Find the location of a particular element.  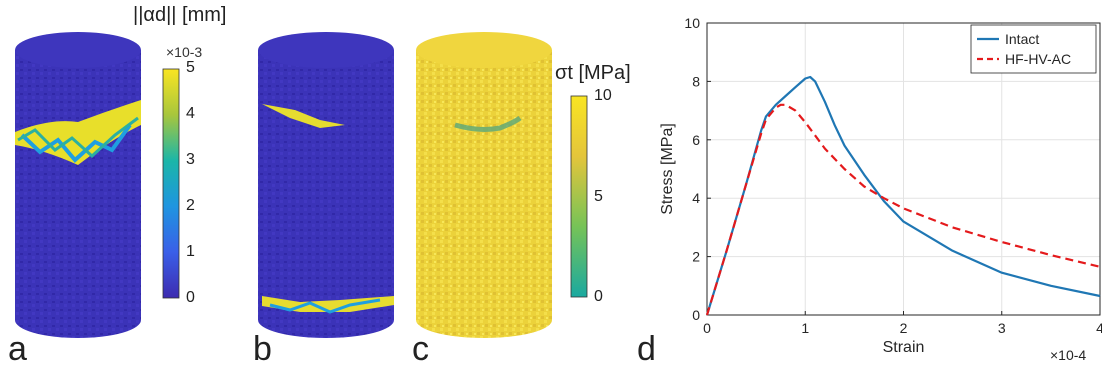

cylinder-b is located at coordinates (326, 185).